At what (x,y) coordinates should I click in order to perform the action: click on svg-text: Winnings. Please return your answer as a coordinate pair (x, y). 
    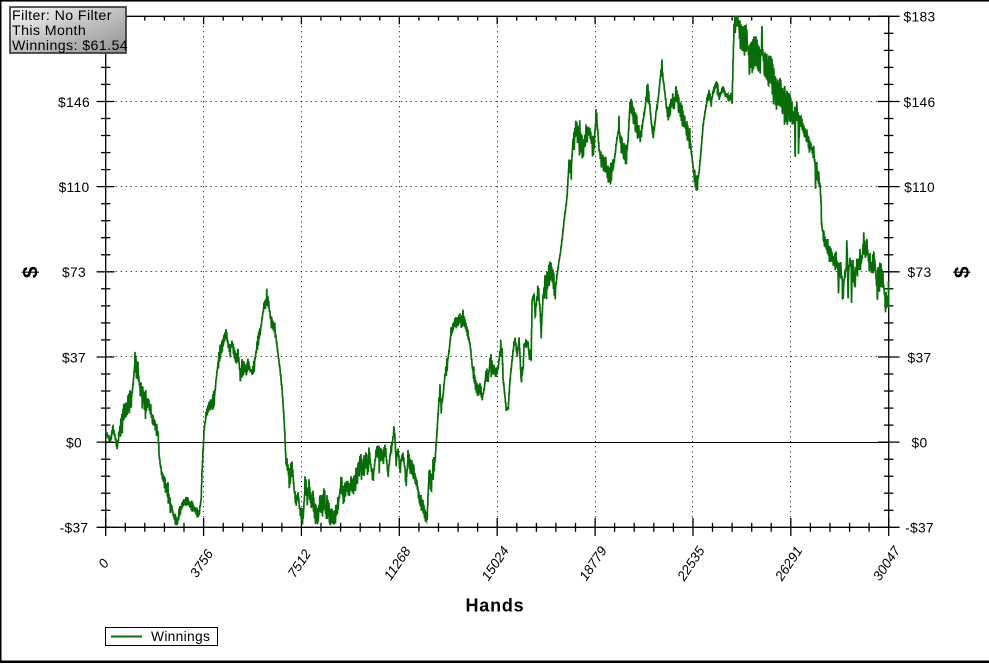
    Looking at the image, I should click on (180, 636).